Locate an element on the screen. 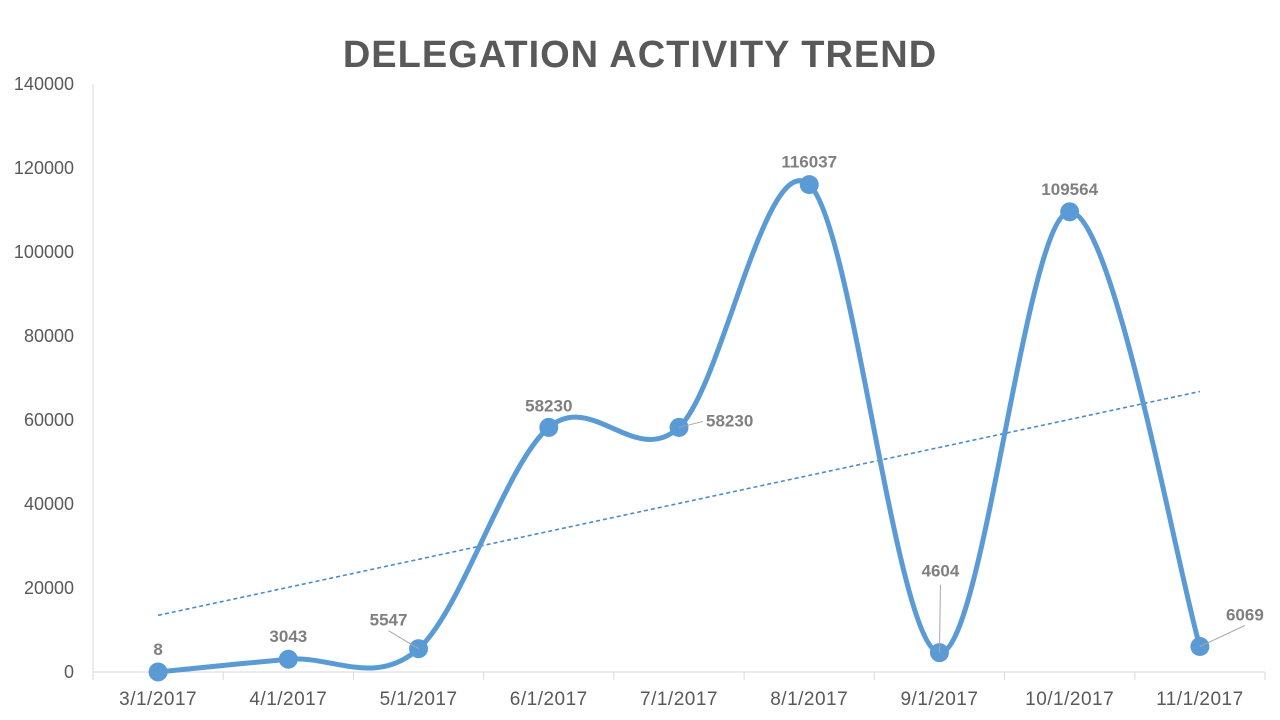 The image size is (1280, 720). x-tick-label: 8/1/2017 is located at coordinates (809, 699).